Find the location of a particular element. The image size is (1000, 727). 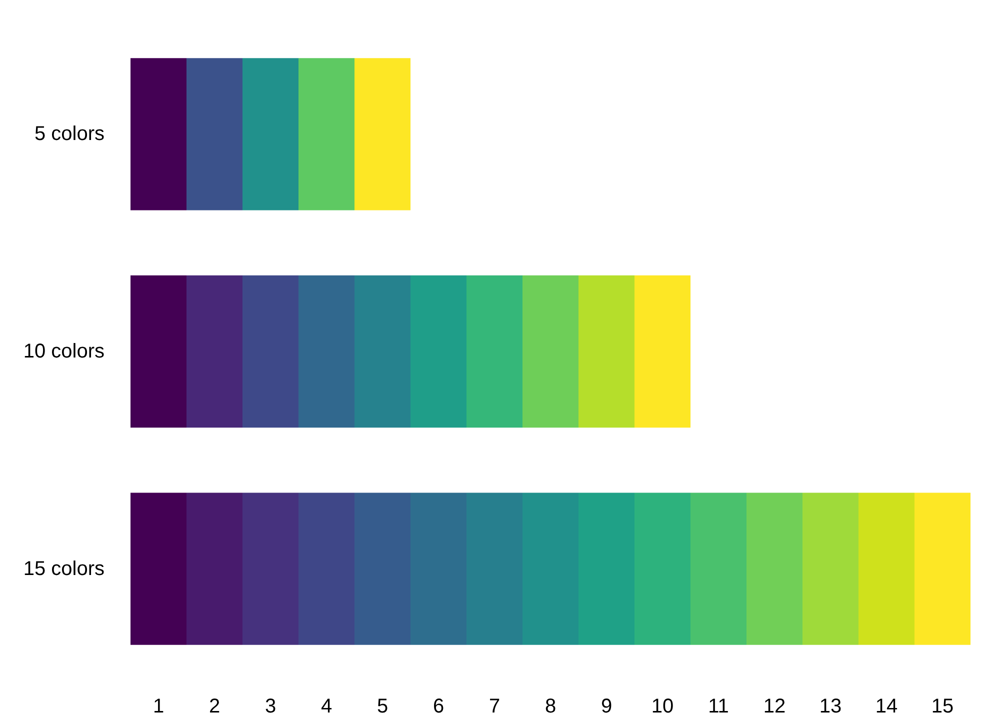

x-tick-label: 8 is located at coordinates (550, 707).